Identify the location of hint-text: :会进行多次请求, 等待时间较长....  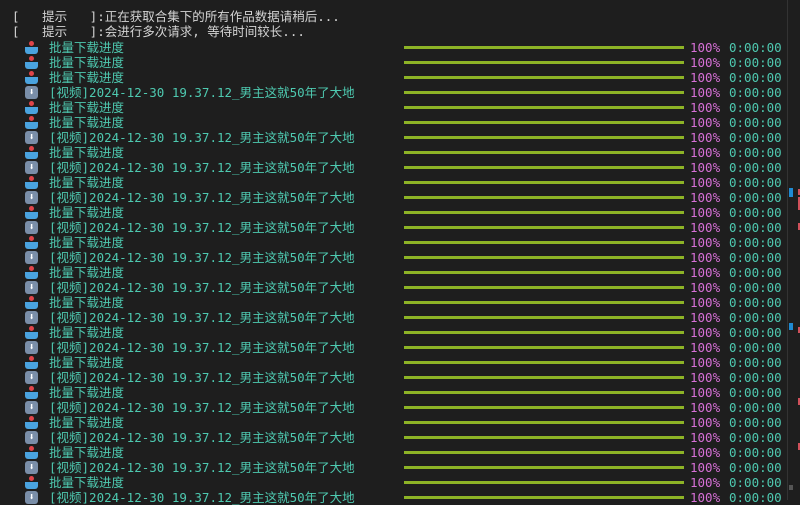
(201, 31).